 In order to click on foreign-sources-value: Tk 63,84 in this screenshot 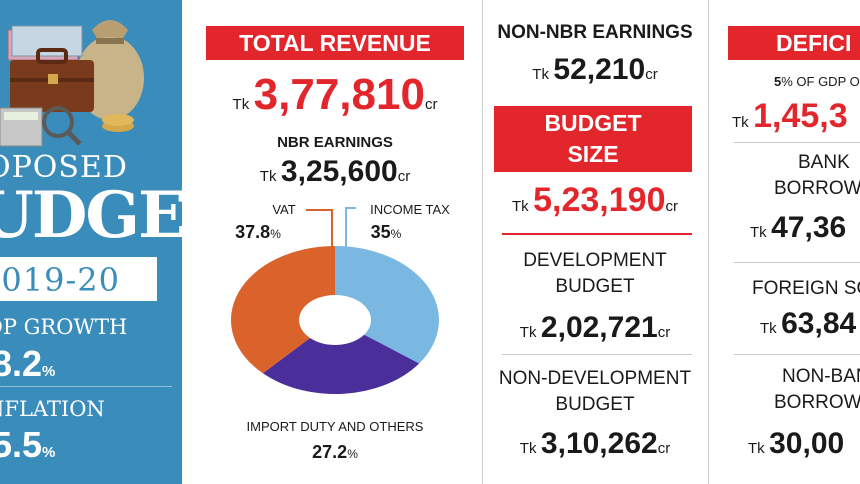, I will do `click(808, 323)`.